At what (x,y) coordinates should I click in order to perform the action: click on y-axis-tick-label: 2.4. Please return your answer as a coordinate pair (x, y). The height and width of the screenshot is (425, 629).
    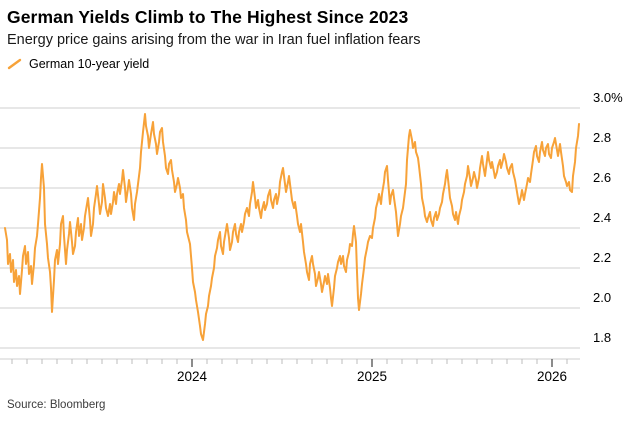
    Looking at the image, I should click on (602, 217).